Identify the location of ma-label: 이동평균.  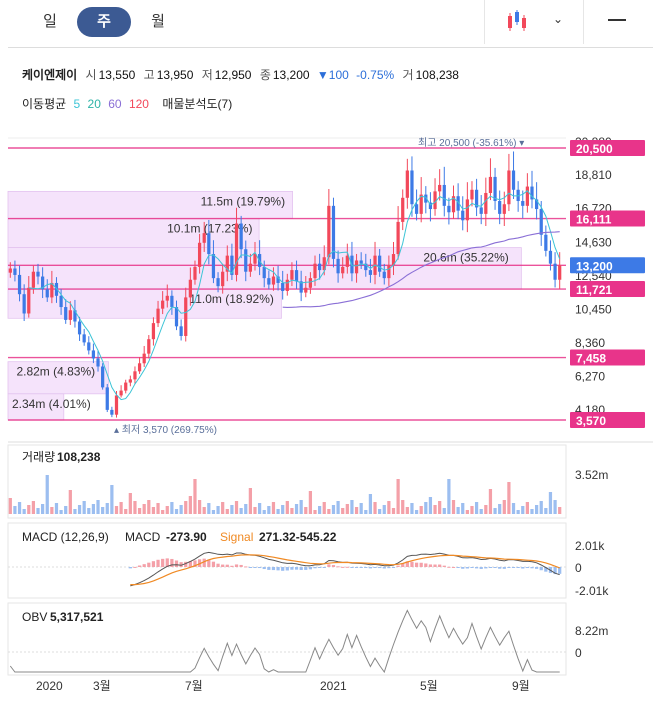
(44, 104).